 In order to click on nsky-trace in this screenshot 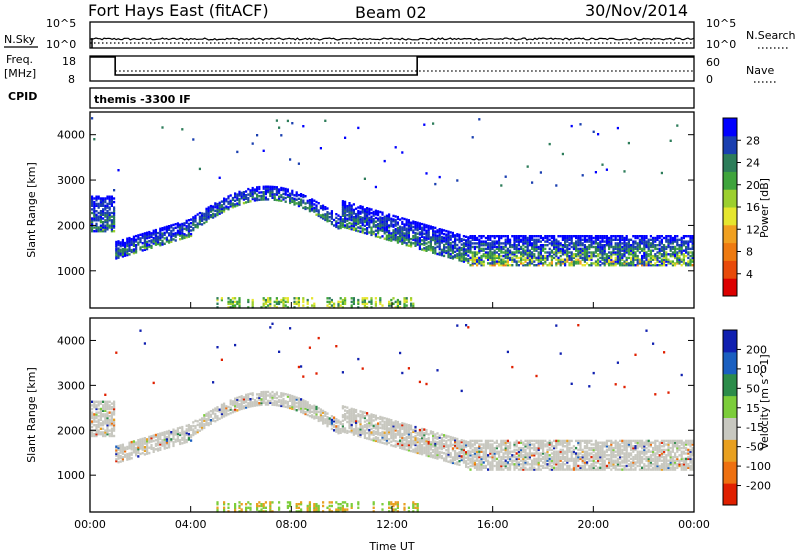, I will do `click(392, 42)`.